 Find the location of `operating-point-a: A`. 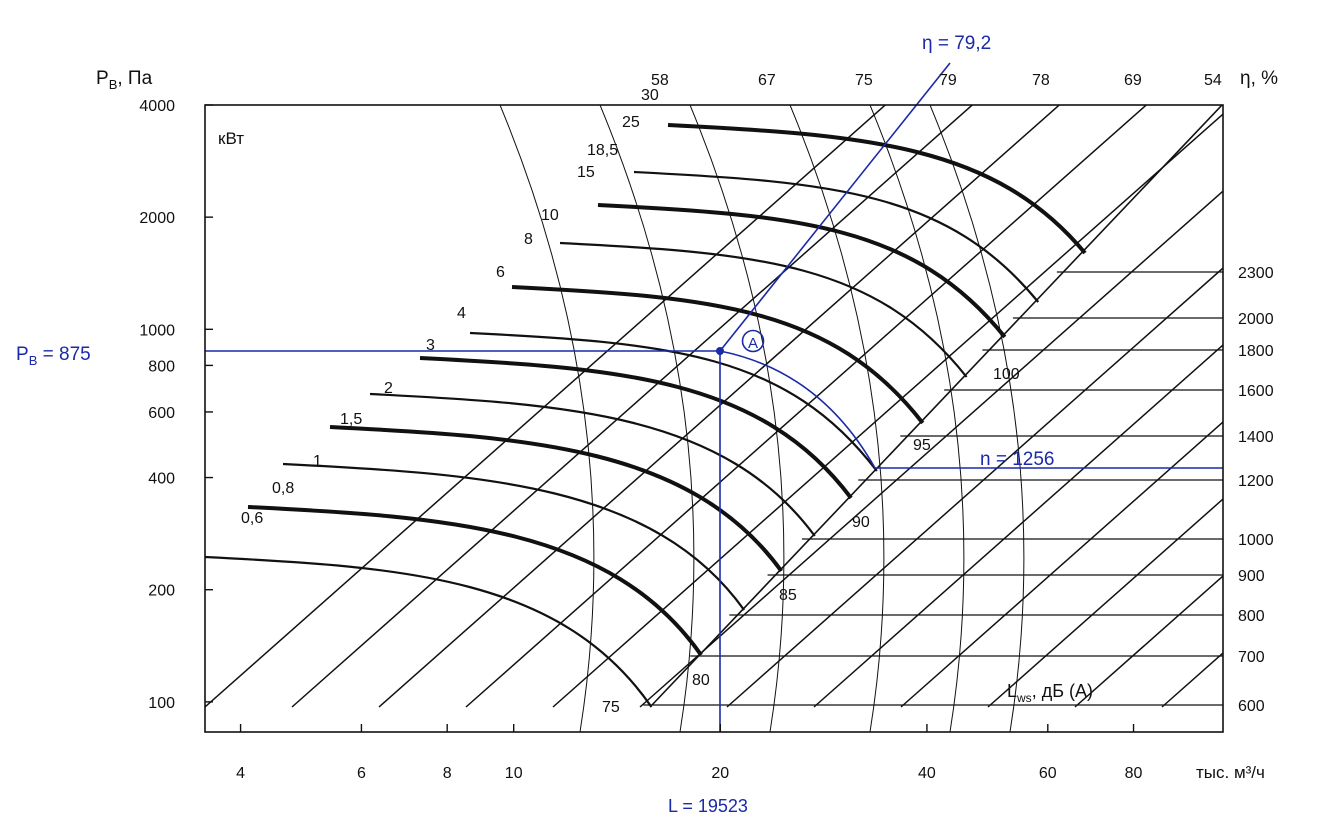

operating-point-a: A is located at coordinates (753, 341).